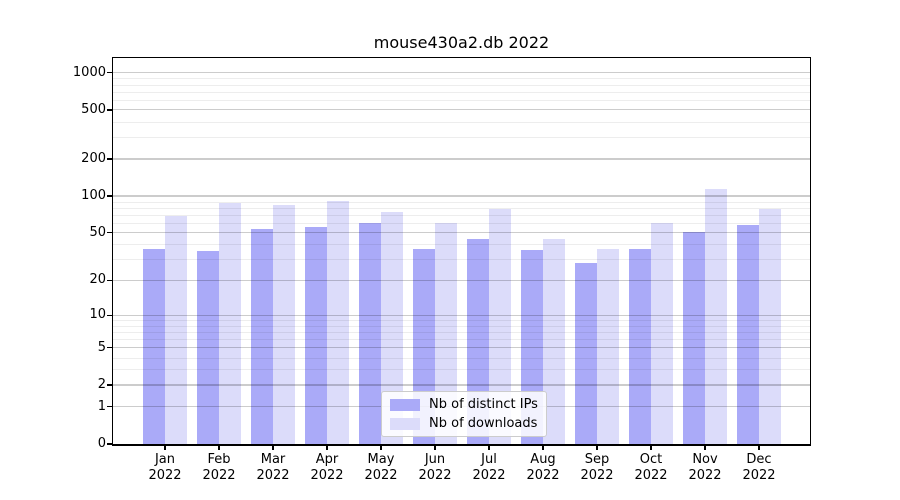  I want to click on legend-item-downloads: Nb of downloads, so click(464, 423).